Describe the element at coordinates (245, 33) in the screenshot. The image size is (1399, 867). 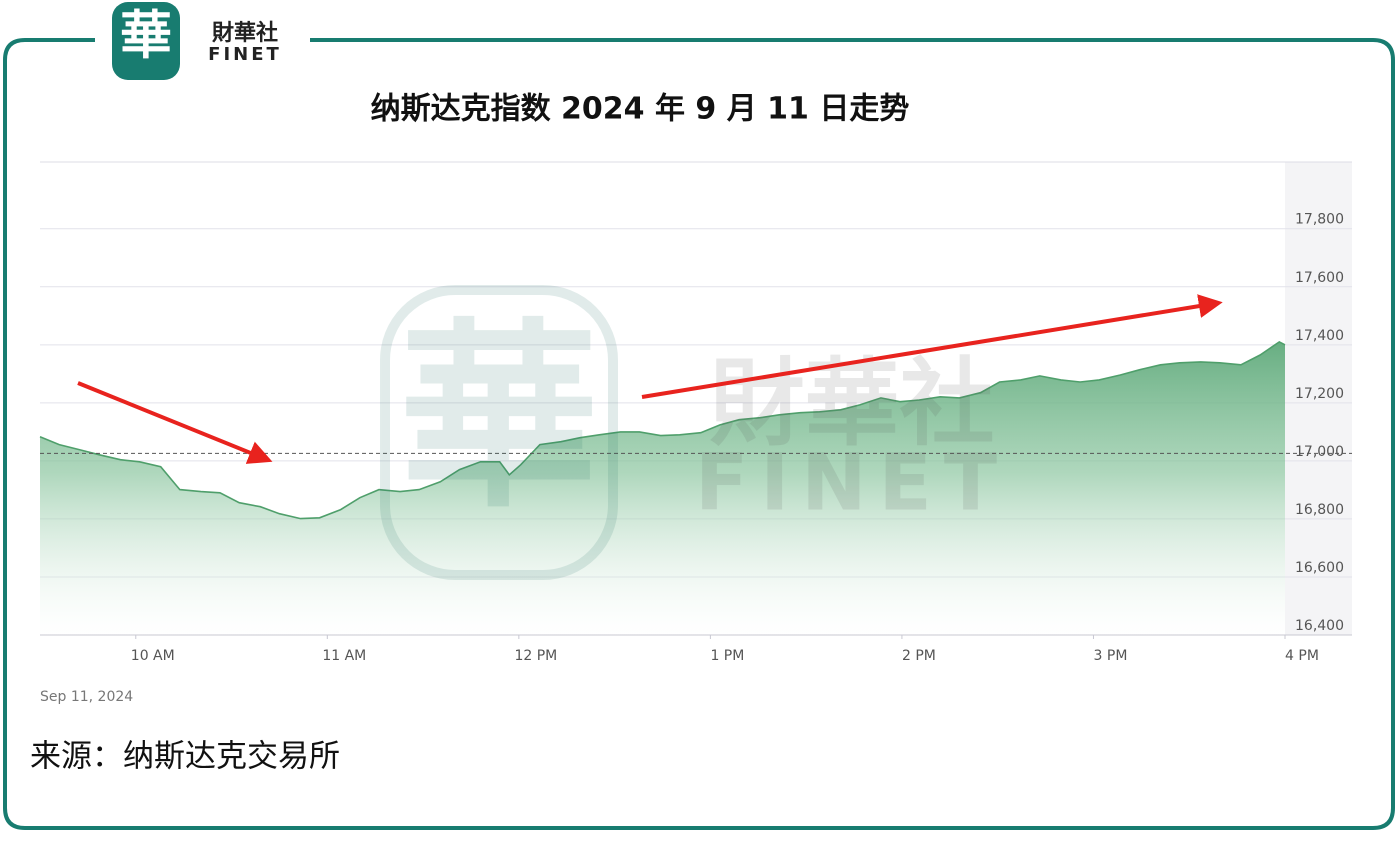
I see `logo-name: 財華社` at that location.